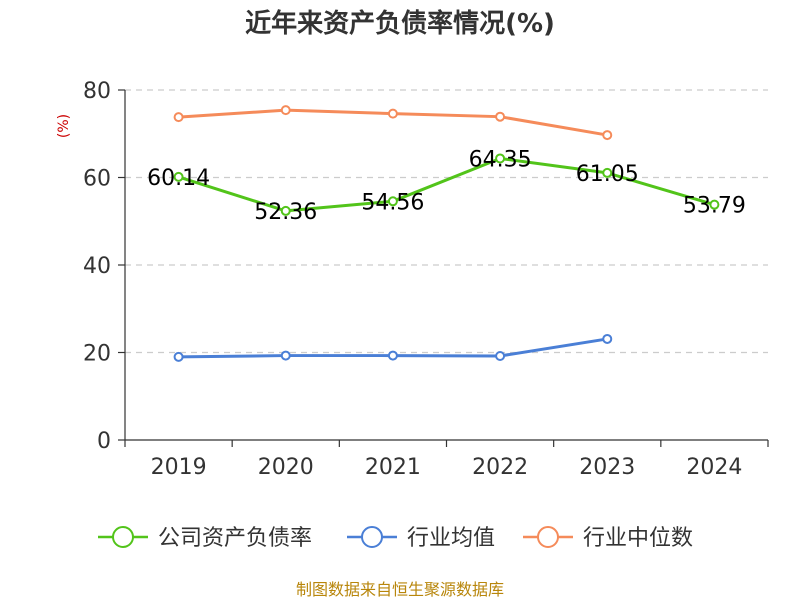  Describe the element at coordinates (97, 179) in the screenshot. I see `y-tick-label: 60` at that location.